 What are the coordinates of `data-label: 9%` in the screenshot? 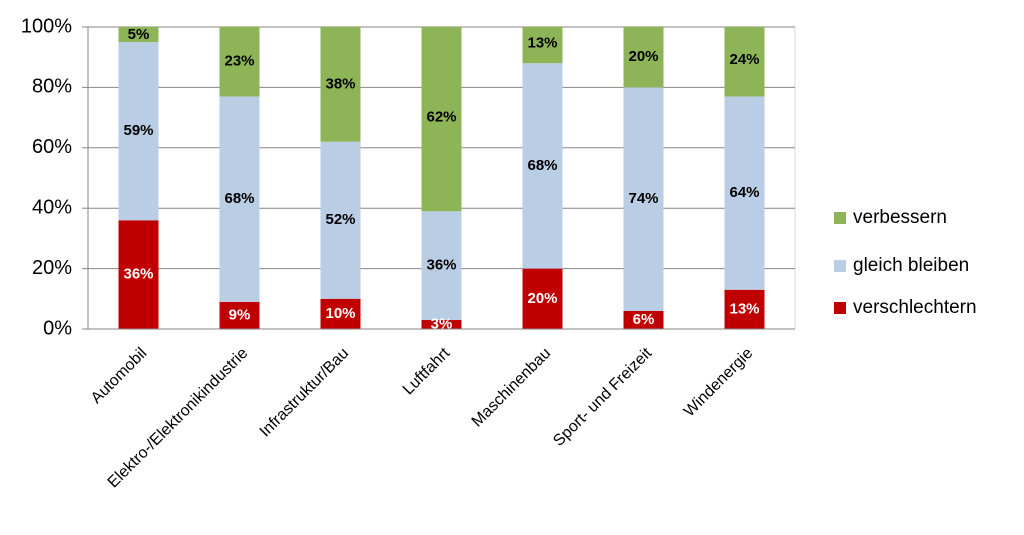 It's located at (240, 314).